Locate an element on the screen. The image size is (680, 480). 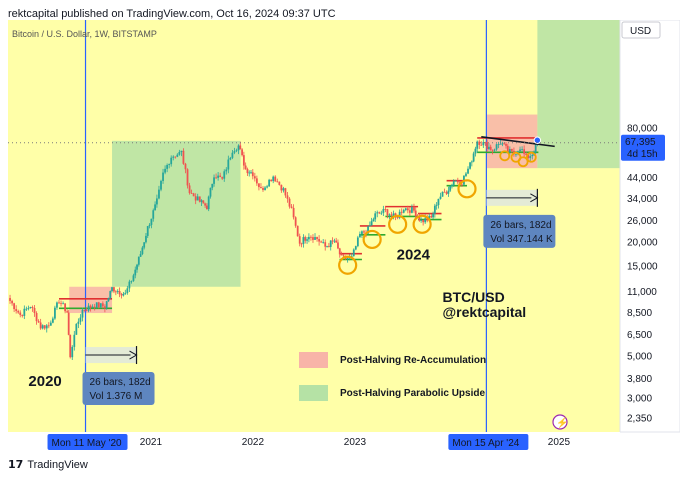
y-tick-label: 80,000 is located at coordinates (642, 129).